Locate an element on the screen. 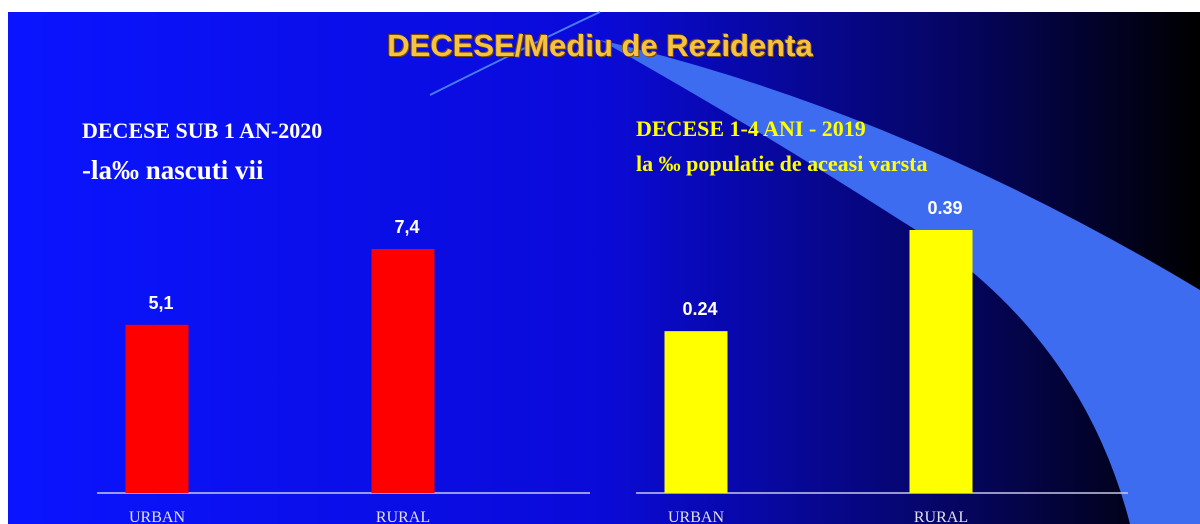  chart-title: DECESE 1-4 ANI - 2019 is located at coordinates (751, 128).